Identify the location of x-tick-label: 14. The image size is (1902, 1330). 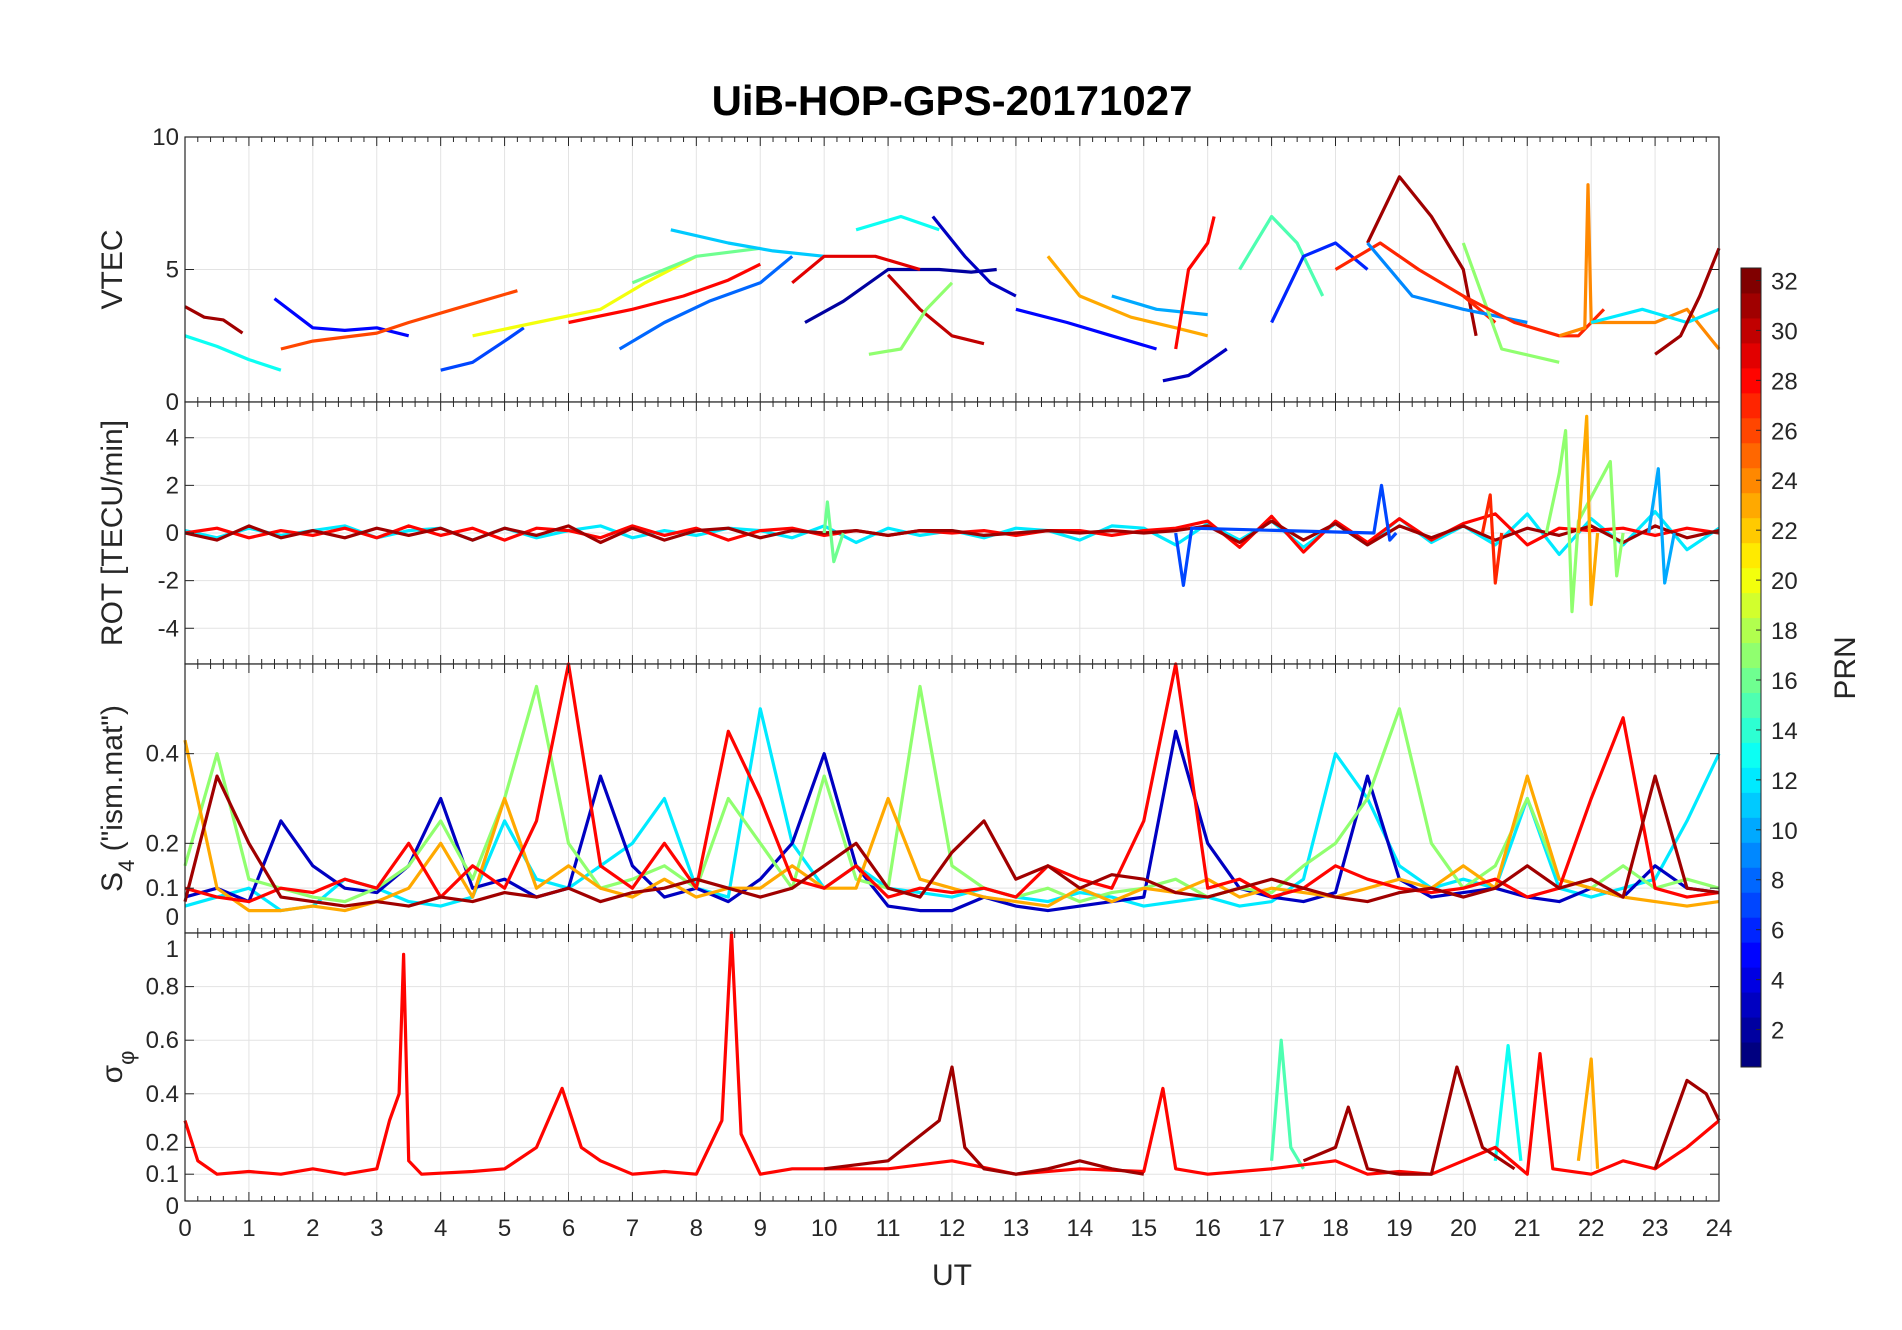
(1079, 1228).